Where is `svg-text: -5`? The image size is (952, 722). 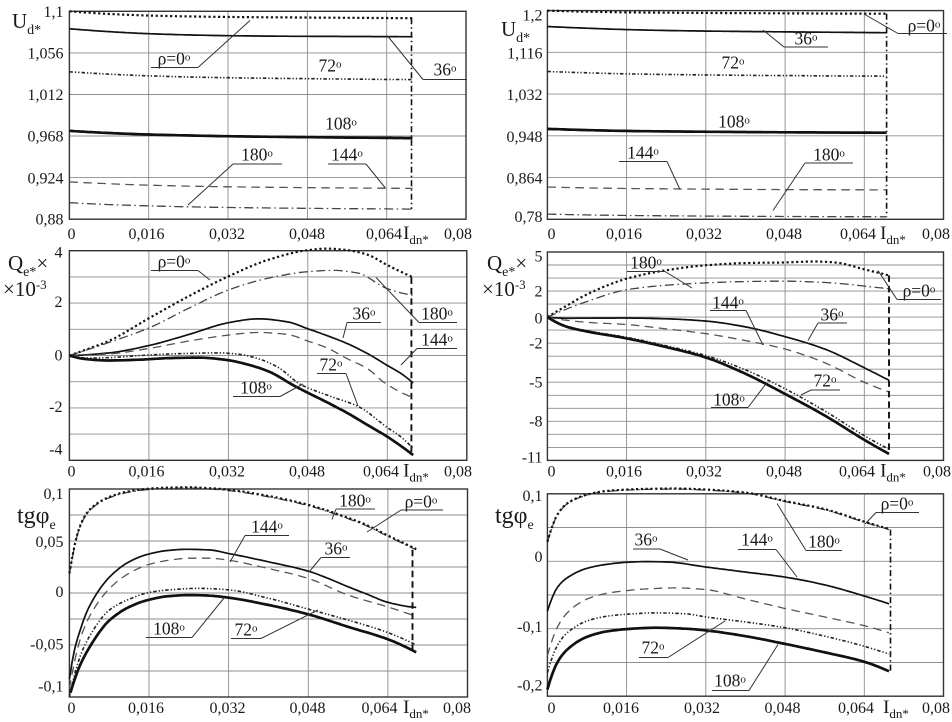
svg-text: -5 is located at coordinates (535, 383).